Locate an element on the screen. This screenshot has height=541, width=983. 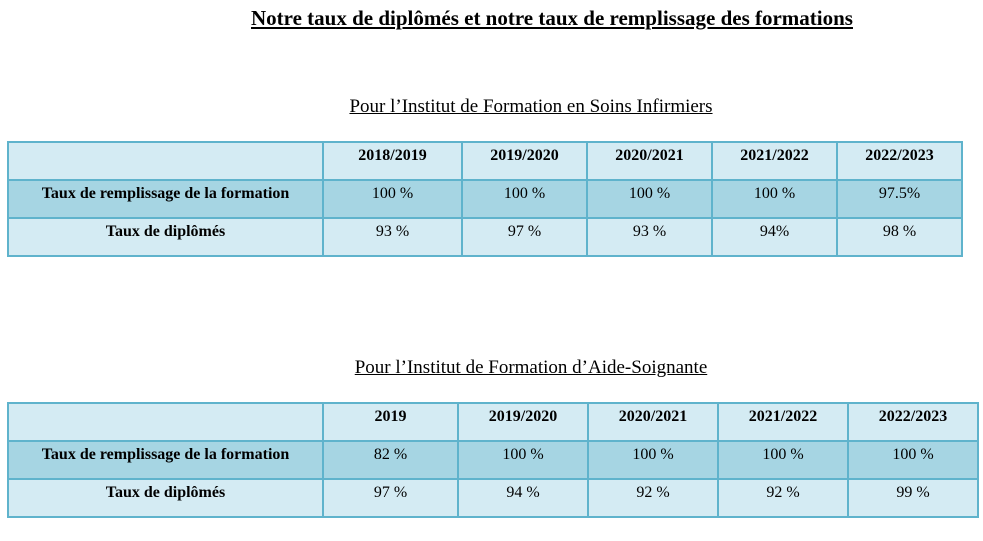
table-cell: 82 % is located at coordinates (390, 460).